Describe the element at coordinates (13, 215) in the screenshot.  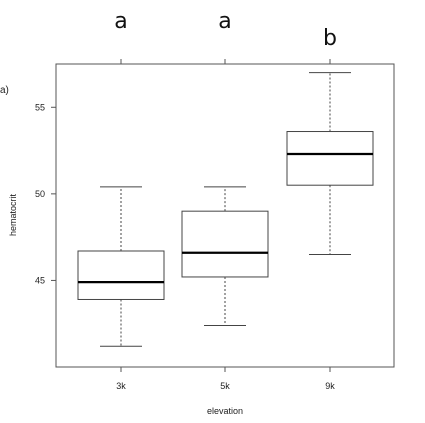
I see `y-axis-title: hematocrit` at that location.